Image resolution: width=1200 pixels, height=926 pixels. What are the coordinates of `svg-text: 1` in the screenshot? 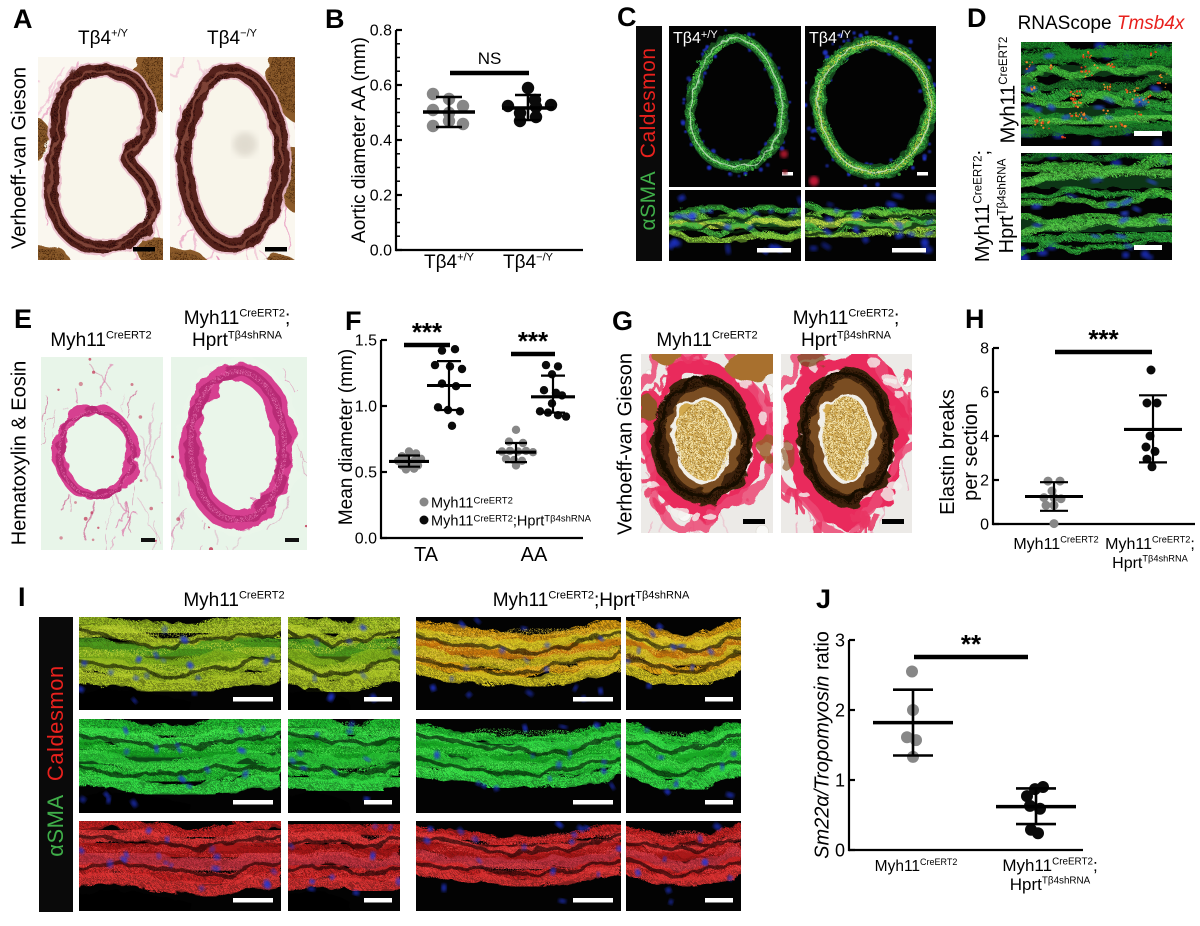 It's located at (840, 780).